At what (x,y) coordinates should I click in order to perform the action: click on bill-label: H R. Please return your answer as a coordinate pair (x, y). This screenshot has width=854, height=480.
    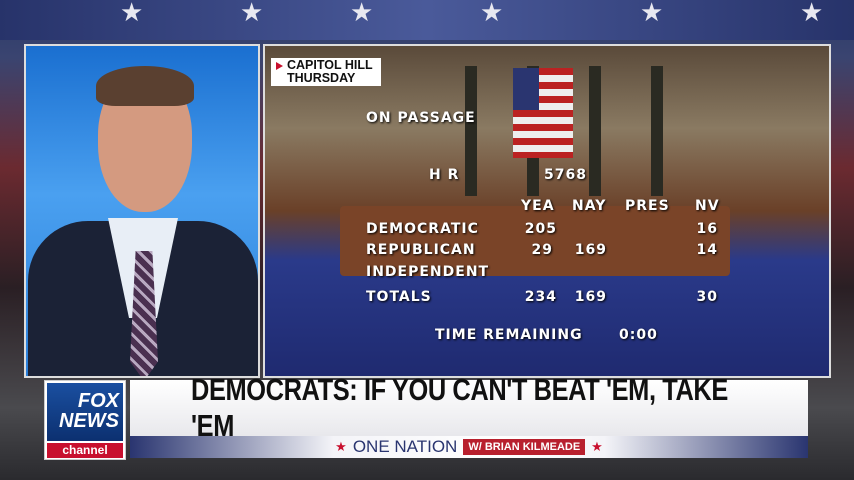
    Looking at the image, I should click on (444, 175).